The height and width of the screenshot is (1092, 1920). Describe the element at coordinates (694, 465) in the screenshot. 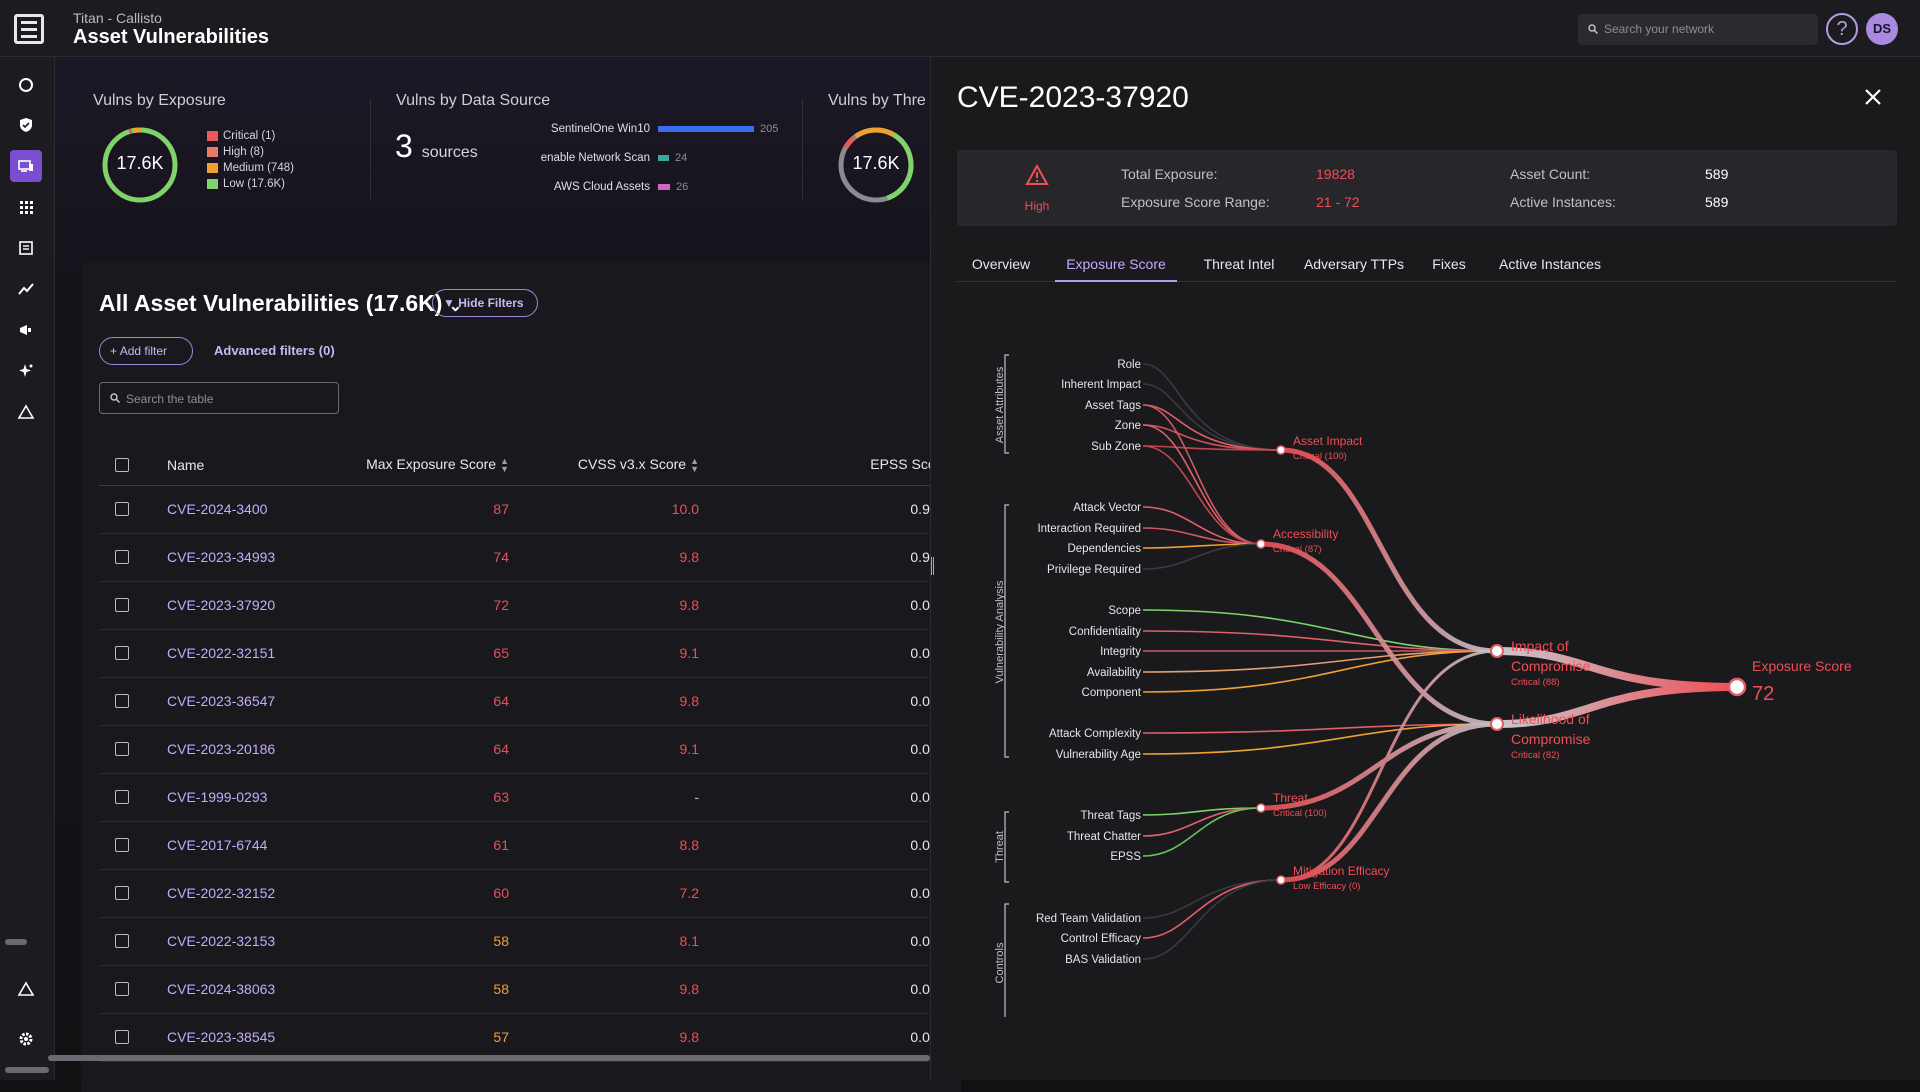

I see `sort-icon: ▲▼` at that location.